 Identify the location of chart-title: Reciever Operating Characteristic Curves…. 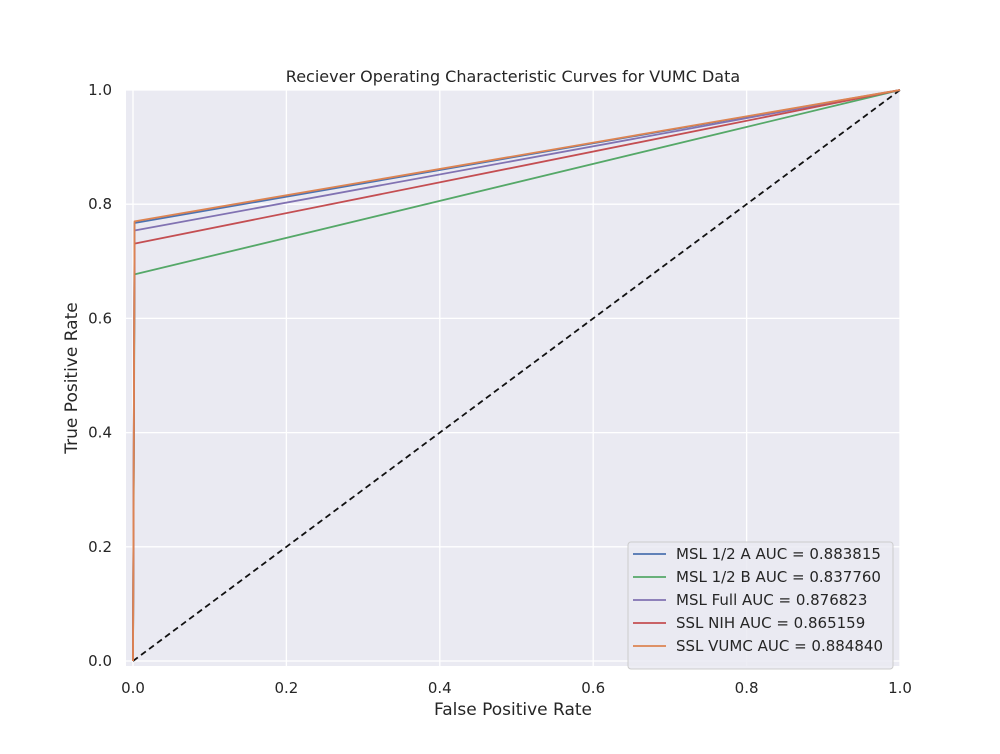
(513, 76).